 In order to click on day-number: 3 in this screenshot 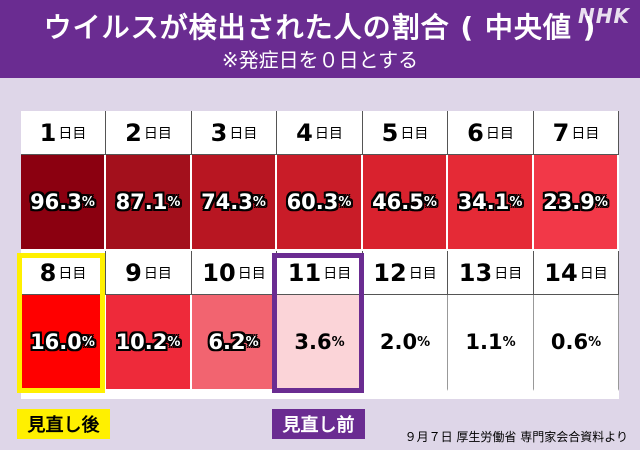, I will do `click(219, 132)`.